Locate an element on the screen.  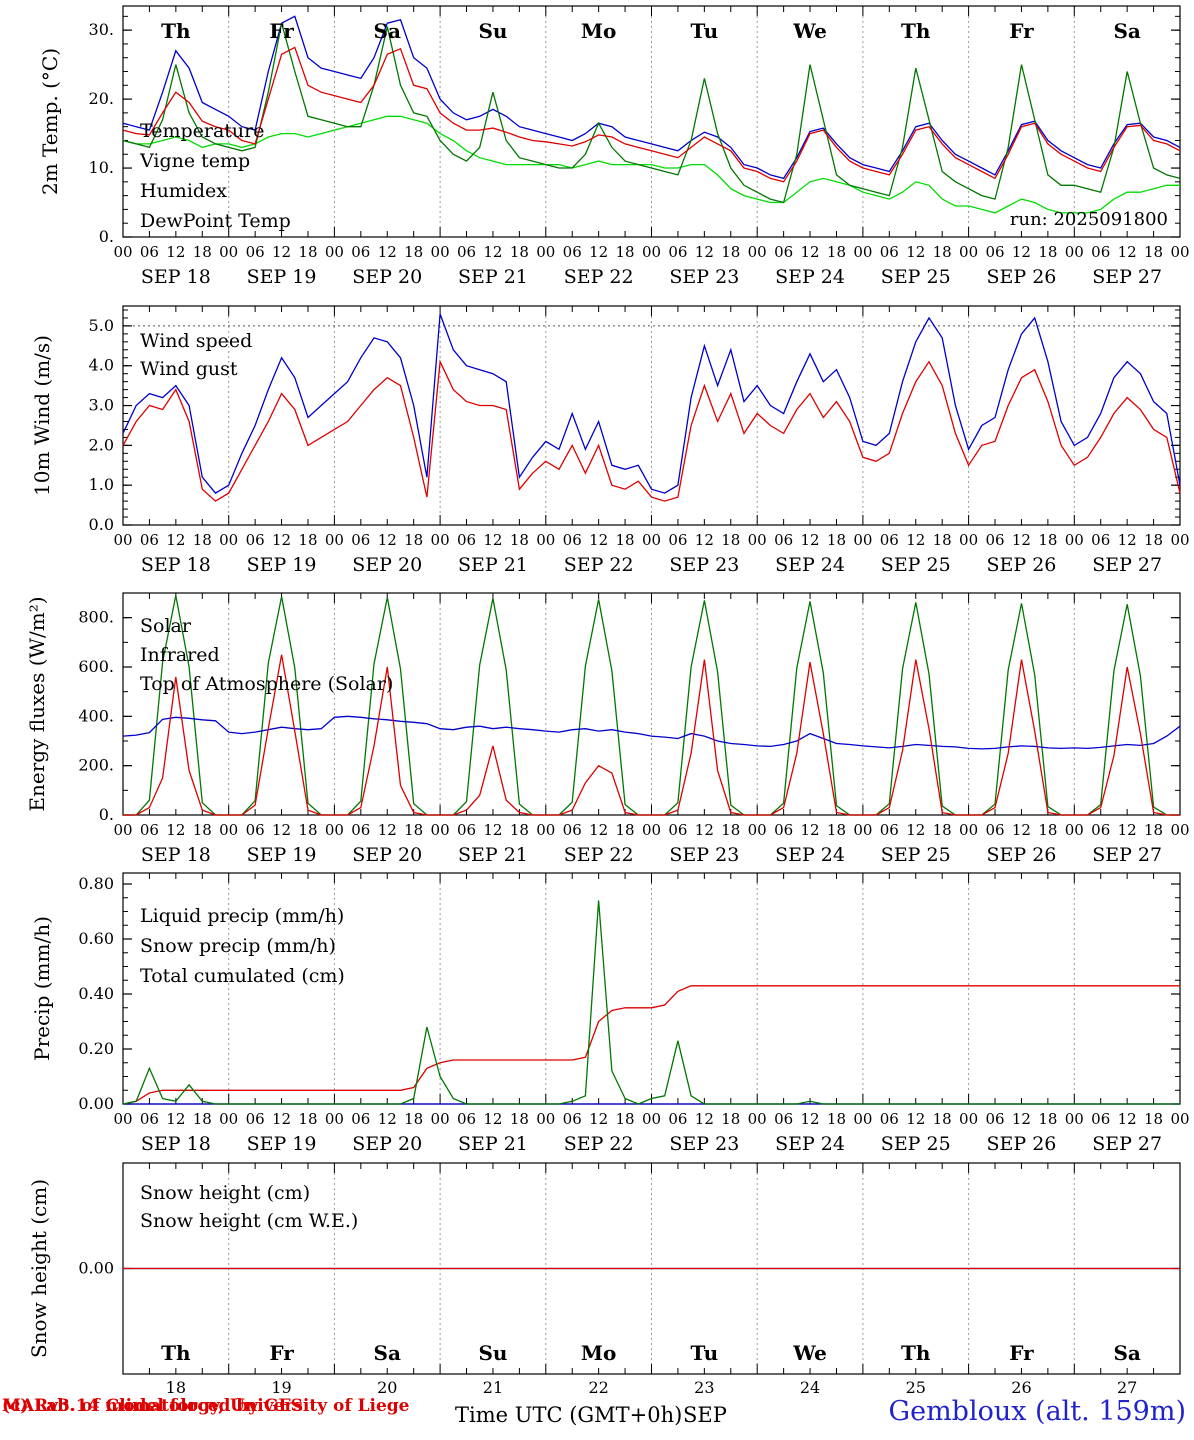
date-label: SEP 21 is located at coordinates (493, 855).